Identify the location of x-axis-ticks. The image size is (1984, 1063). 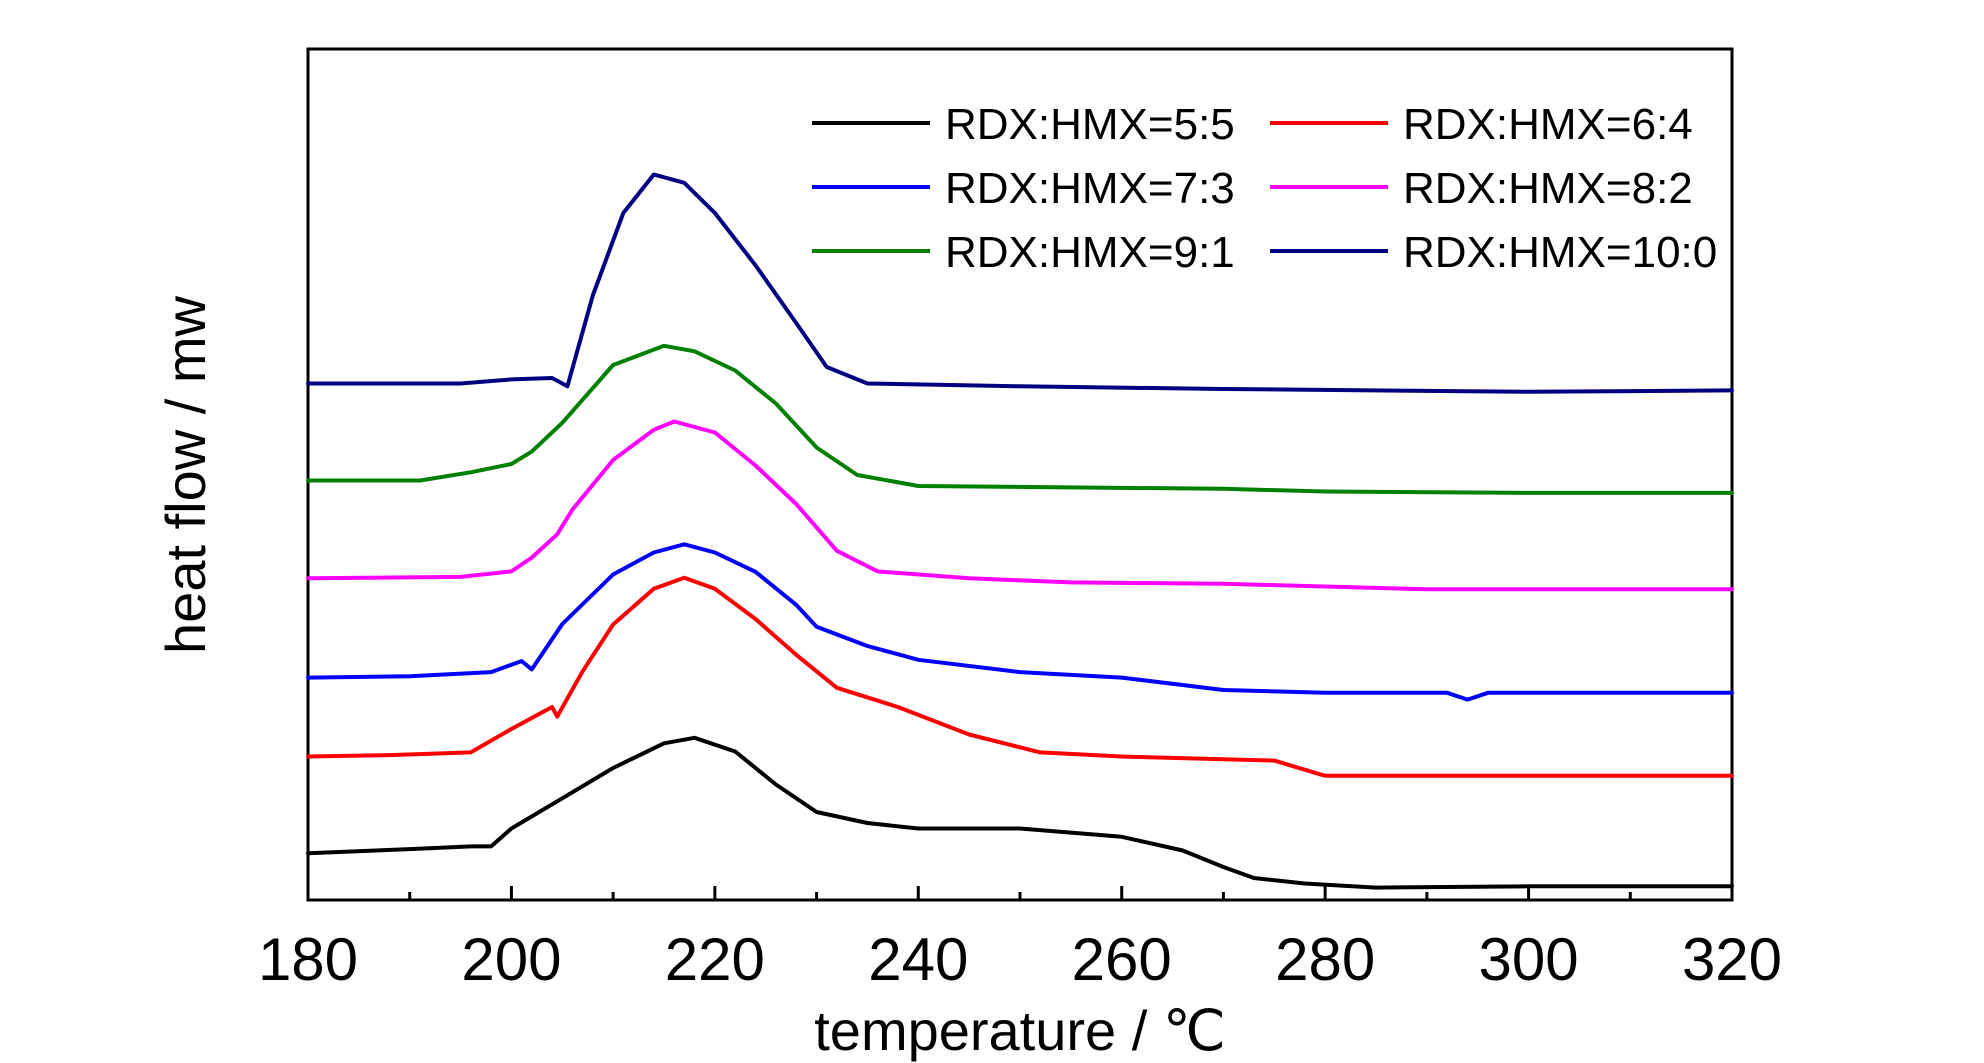
(1020, 893).